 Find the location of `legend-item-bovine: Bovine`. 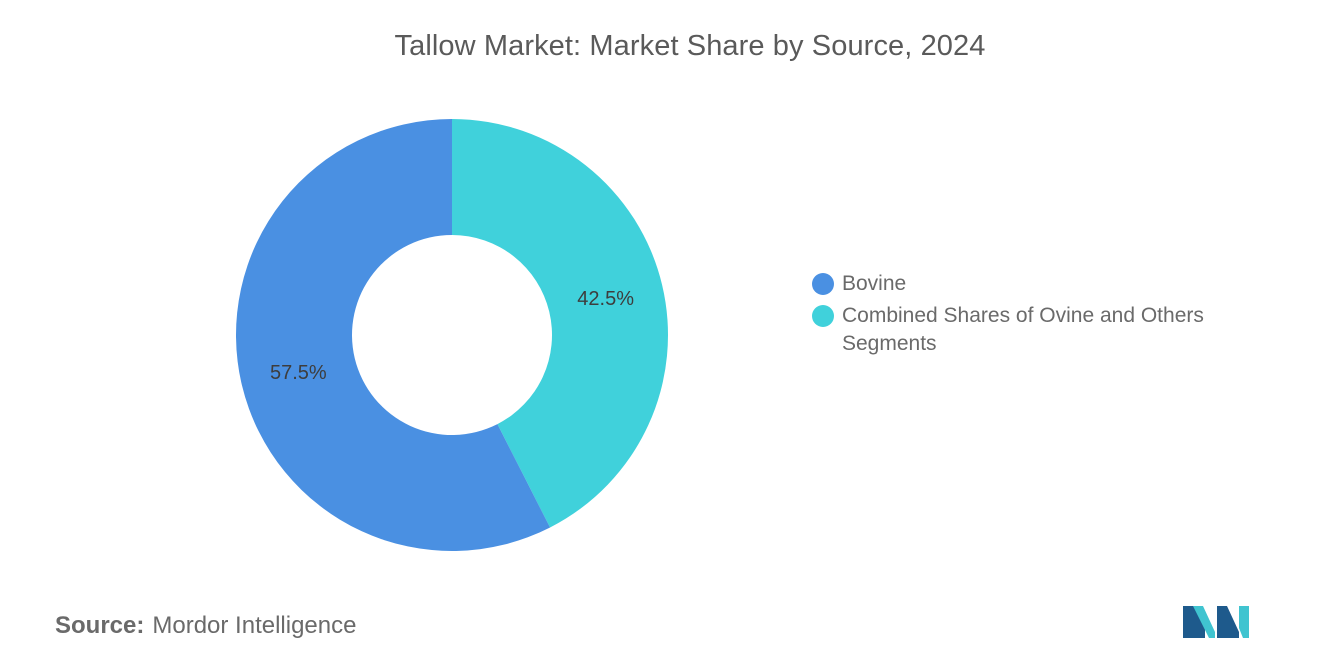

legend-item-bovine: Bovine is located at coordinates (1027, 285).